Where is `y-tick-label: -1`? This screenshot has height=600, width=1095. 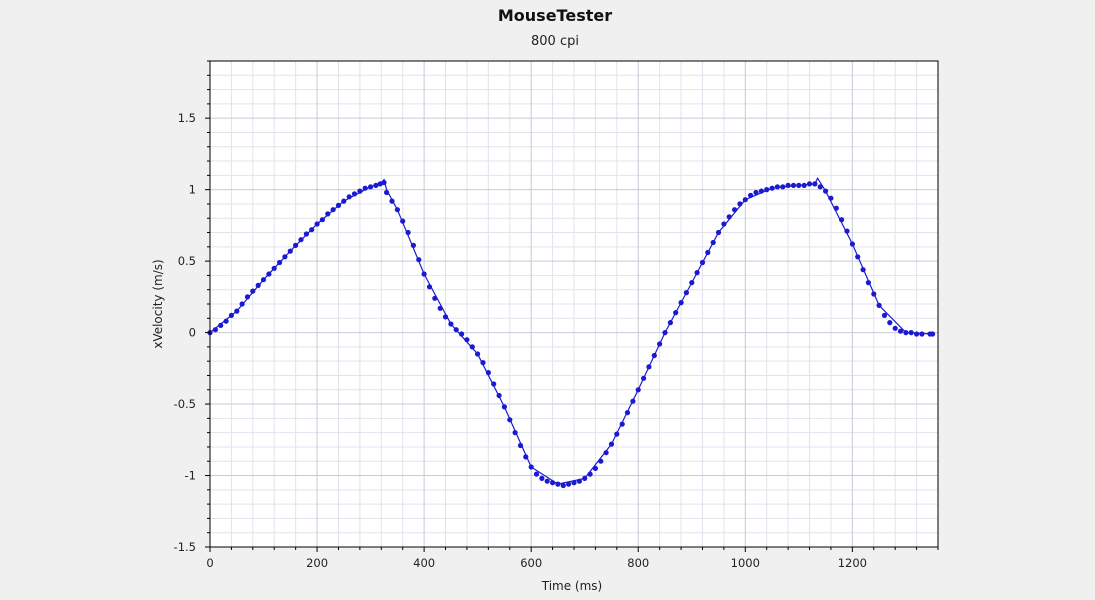
y-tick-label: -1 is located at coordinates (190, 476).